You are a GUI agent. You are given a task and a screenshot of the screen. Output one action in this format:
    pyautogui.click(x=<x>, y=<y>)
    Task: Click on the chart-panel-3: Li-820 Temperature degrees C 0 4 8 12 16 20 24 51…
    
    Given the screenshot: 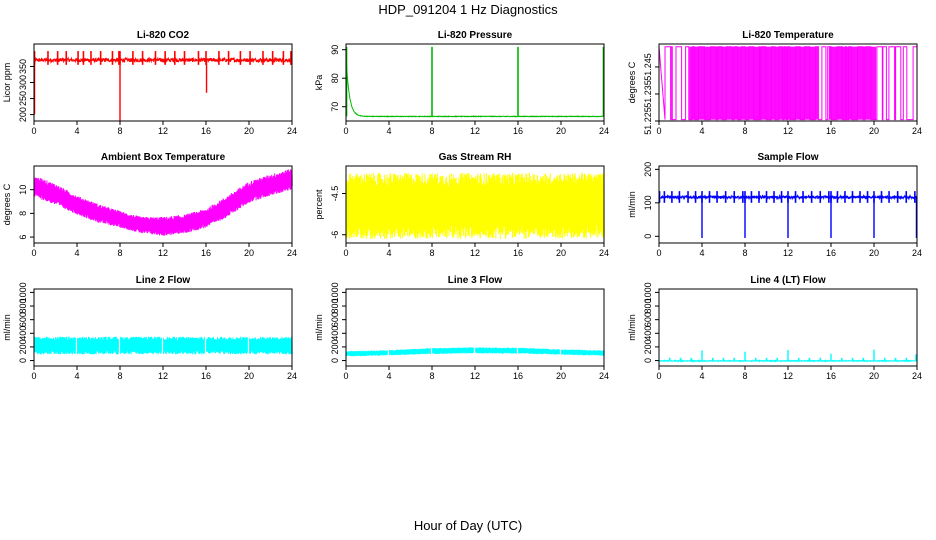 What is the action you would take?
    pyautogui.click(x=774, y=83)
    